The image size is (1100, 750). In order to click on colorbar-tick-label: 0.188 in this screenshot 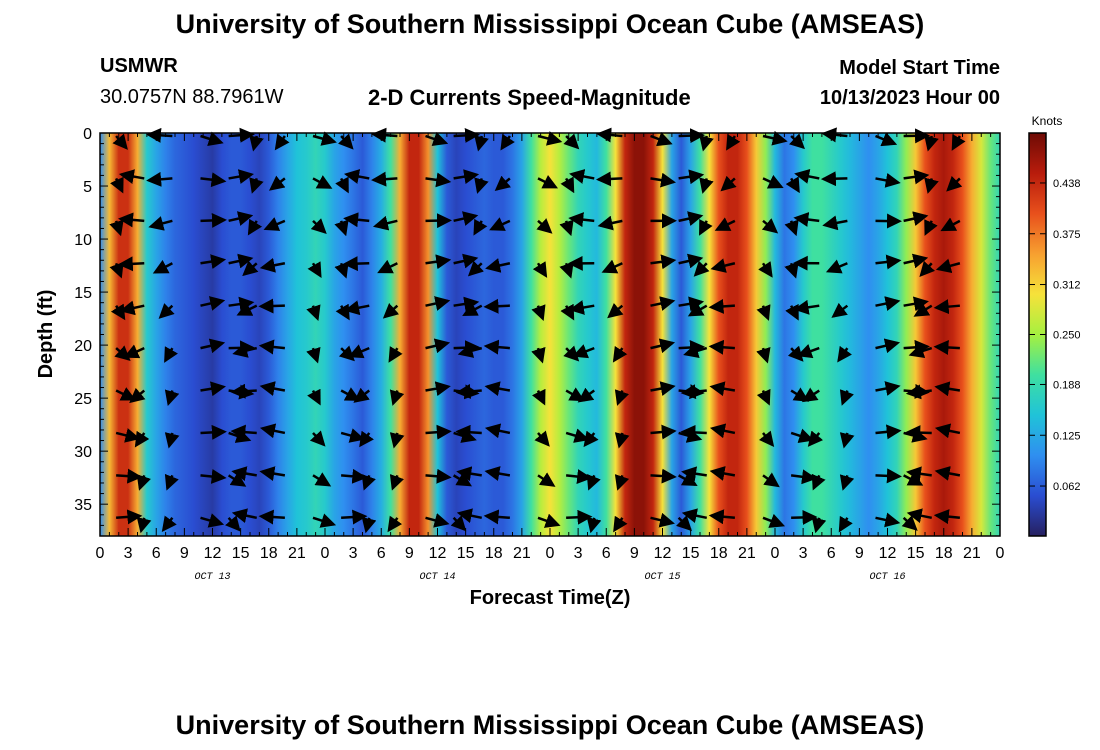, I will do `click(1067, 385)`.